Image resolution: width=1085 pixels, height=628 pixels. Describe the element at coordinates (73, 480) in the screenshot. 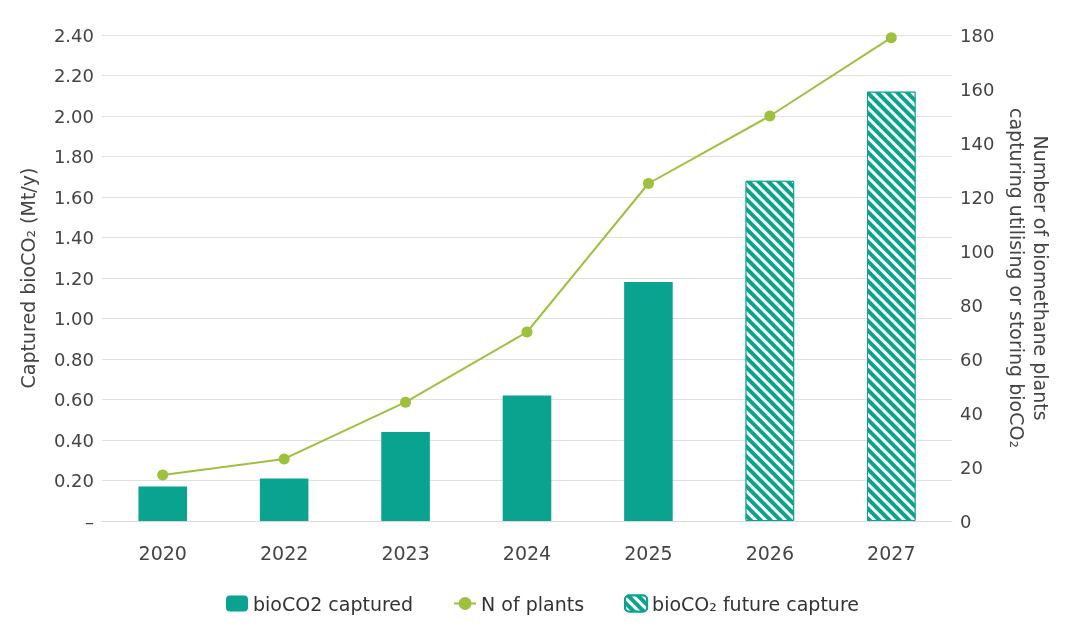

I see `y-tick-label: 0.20` at that location.